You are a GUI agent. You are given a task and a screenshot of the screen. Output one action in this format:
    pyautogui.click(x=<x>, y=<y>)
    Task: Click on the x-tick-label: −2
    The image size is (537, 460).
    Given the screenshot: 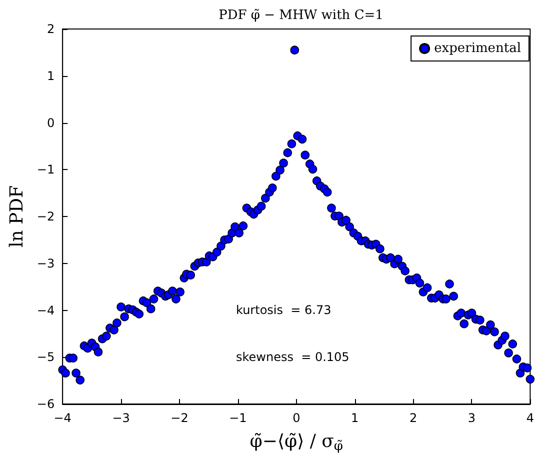 What is the action you would take?
    pyautogui.click(x=179, y=418)
    